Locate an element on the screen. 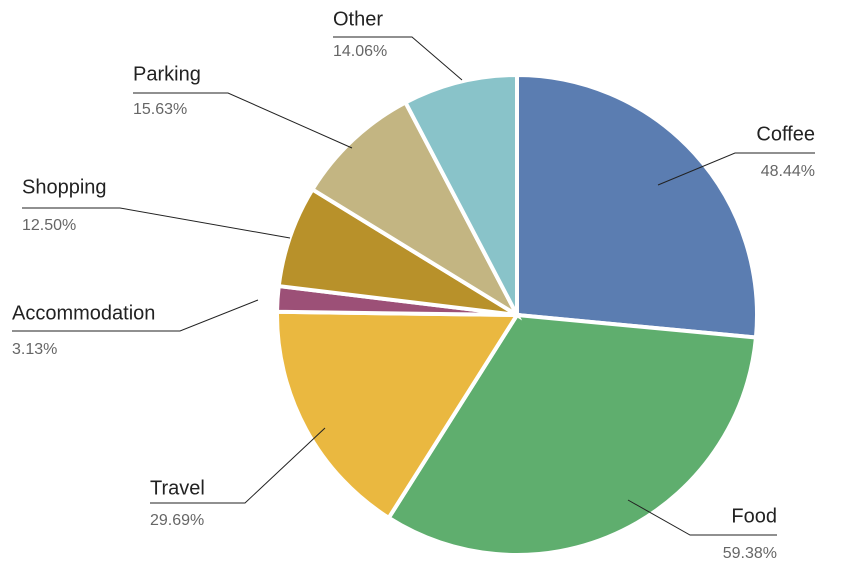 The image size is (848, 564). slice-value-label: 59.38% is located at coordinates (750, 553).